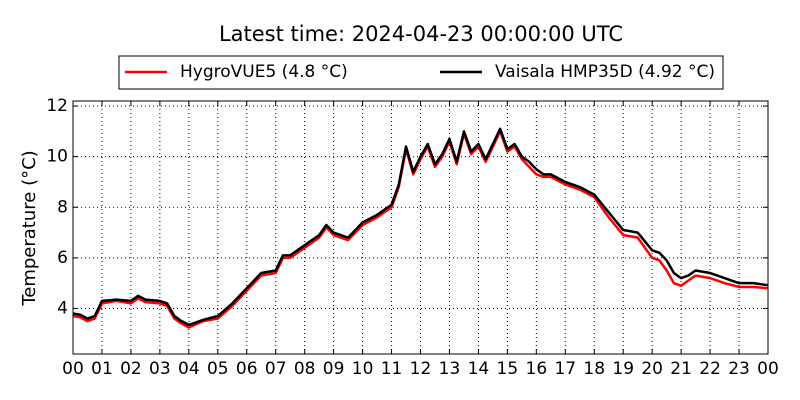 The height and width of the screenshot is (400, 800). I want to click on x-tick-label: 11, so click(392, 369).